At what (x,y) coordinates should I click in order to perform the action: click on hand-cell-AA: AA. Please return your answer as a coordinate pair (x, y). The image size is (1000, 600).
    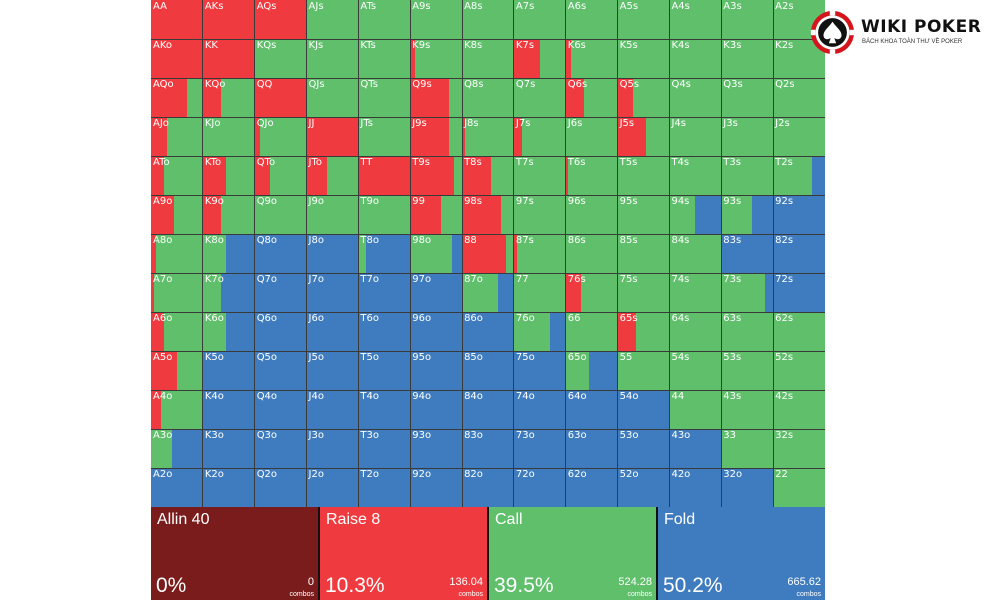
    Looking at the image, I should click on (177, 19).